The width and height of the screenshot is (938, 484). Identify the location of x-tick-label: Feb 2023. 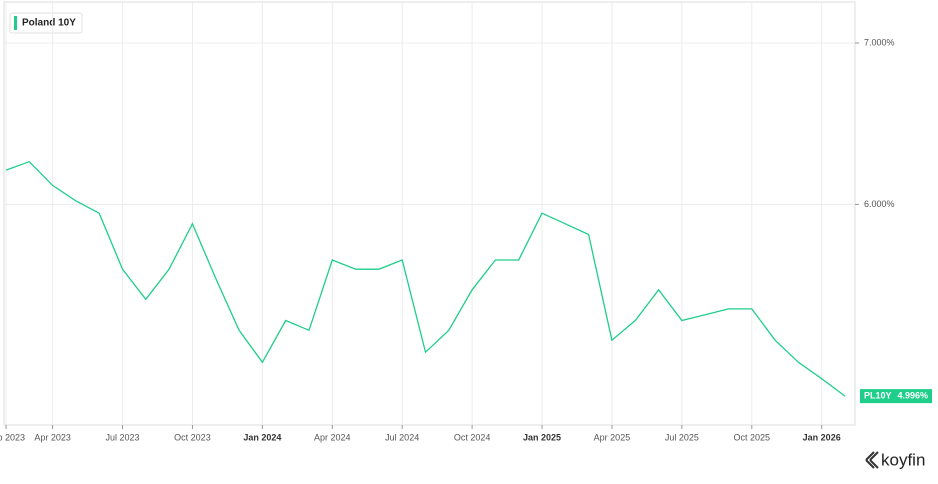
(12, 437).